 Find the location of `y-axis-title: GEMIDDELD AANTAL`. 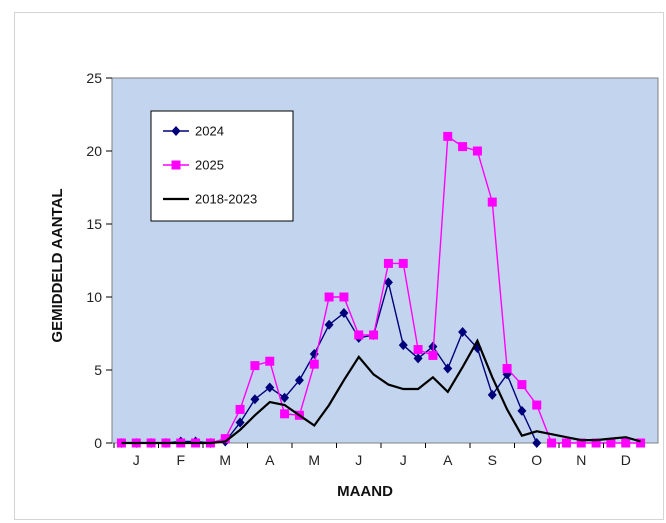

y-axis-title: GEMIDDELD AANTAL is located at coordinates (57, 265).